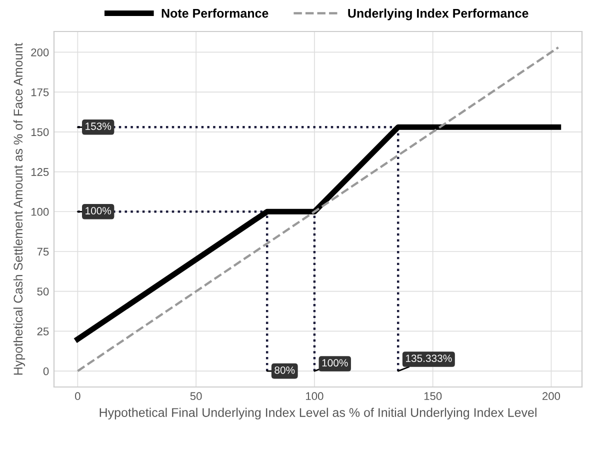 This screenshot has width=600, height=450. I want to click on y-tick-label: 25, so click(43, 331).